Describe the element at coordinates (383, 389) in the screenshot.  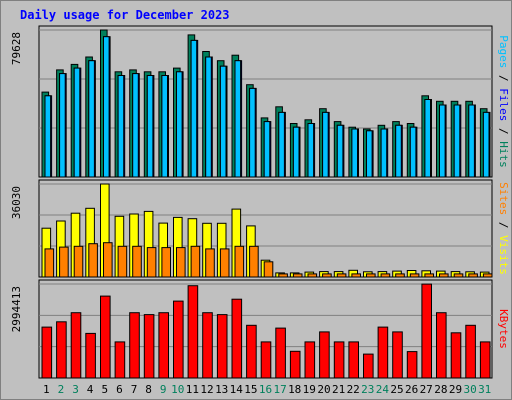
I see `x-tick-day-24: 24` at that location.